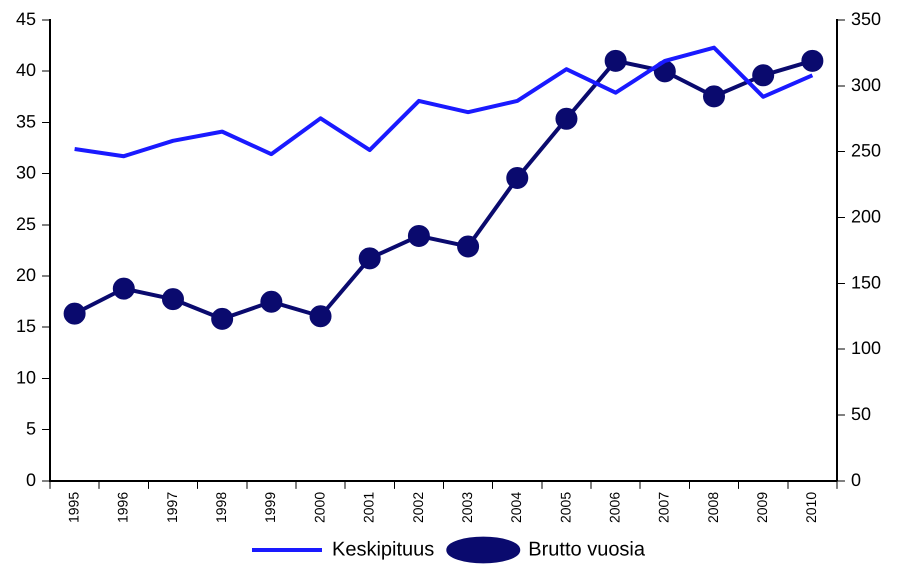 The height and width of the screenshot is (570, 907). I want to click on x-tick-label: 1995, so click(73, 508).